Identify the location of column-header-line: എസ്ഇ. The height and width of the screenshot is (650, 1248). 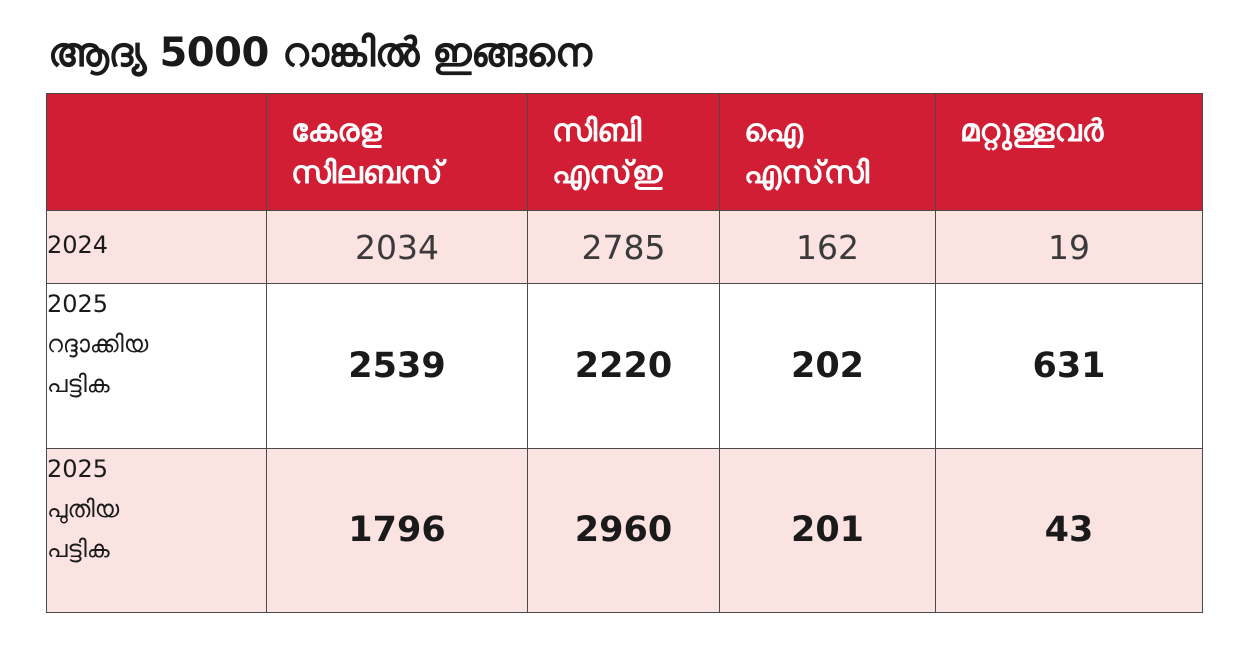
(607, 173).